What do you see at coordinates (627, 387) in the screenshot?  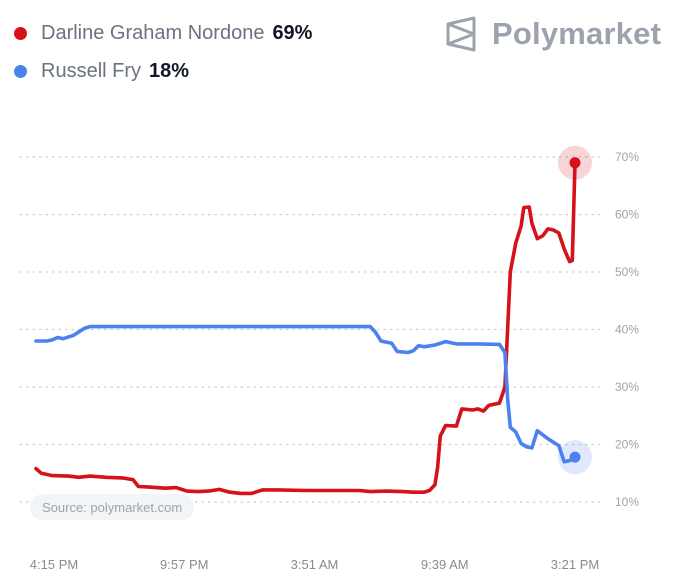 I see `y-tick-label: 30%` at bounding box center [627, 387].